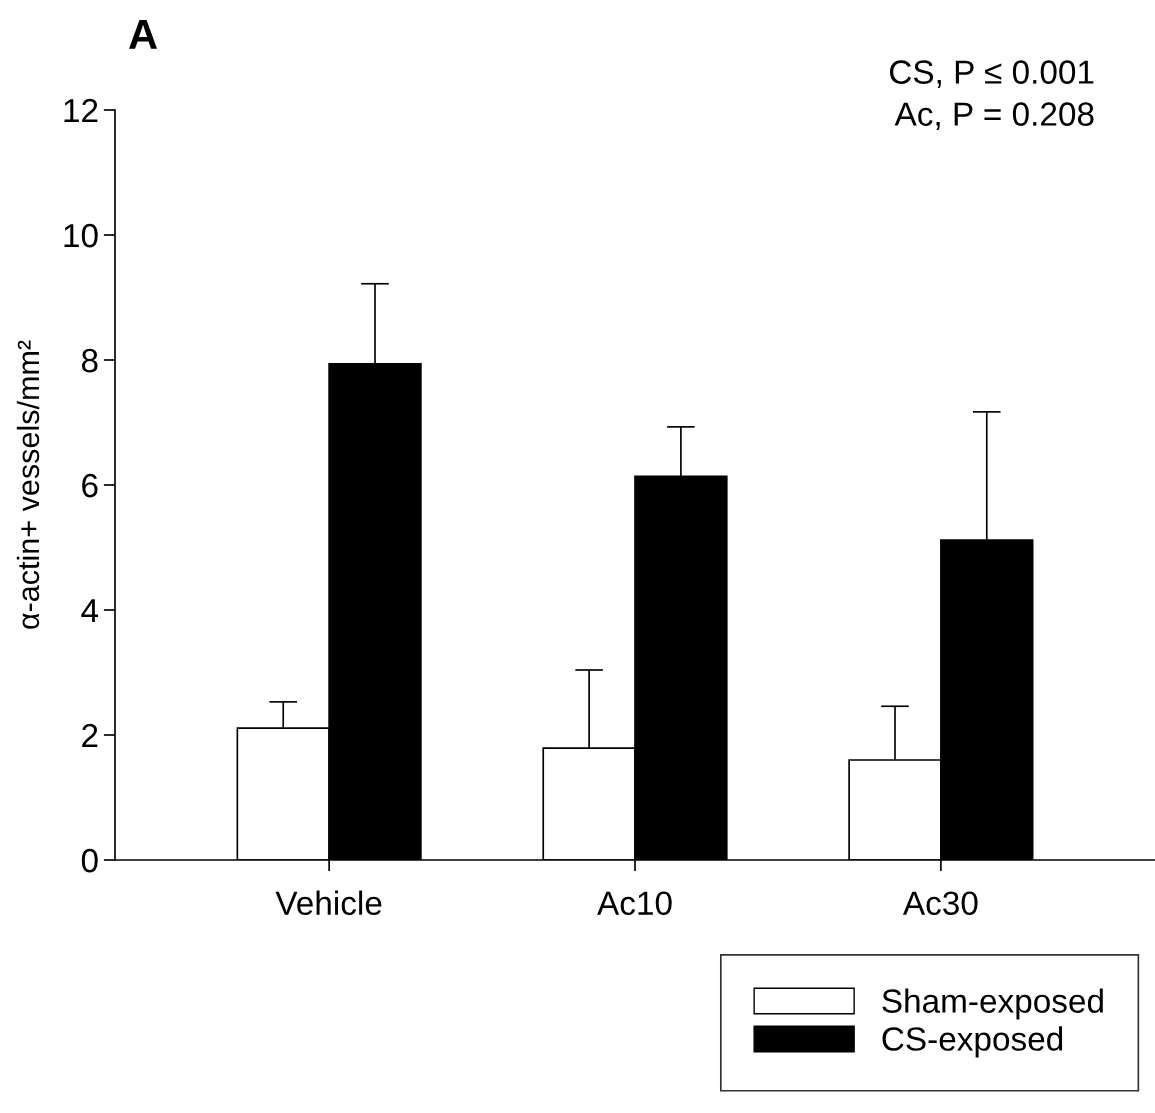 This screenshot has width=1155, height=1113. What do you see at coordinates (972, 1042) in the screenshot?
I see `legend-label: CS-exposed` at bounding box center [972, 1042].